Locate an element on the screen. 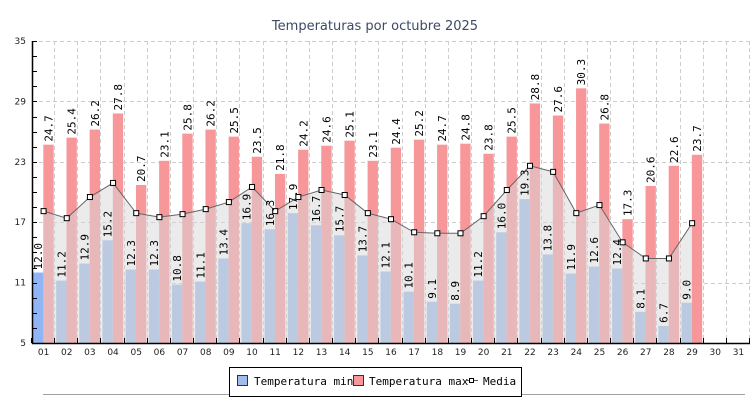  data-label-min-12: 17.9 is located at coordinates (293, 197).